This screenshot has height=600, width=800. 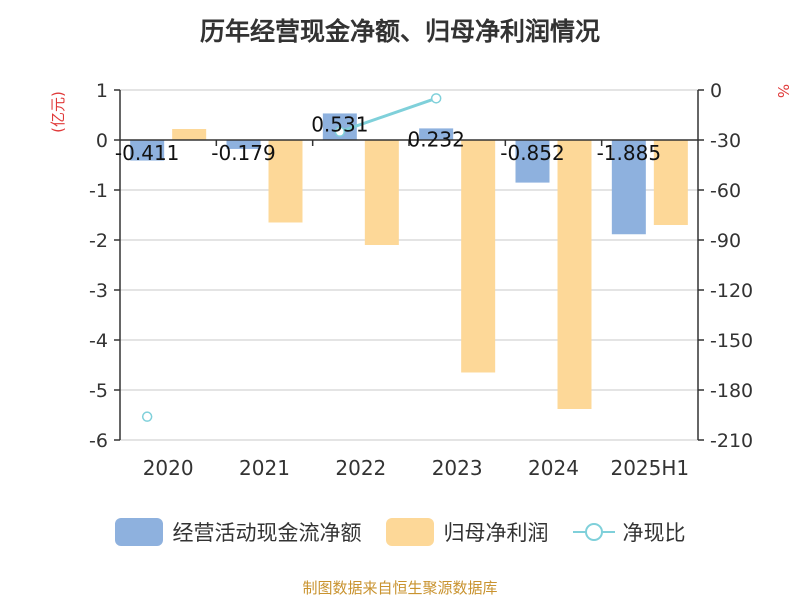 What do you see at coordinates (168, 468) in the screenshot?
I see `x-tick-label: 2020` at bounding box center [168, 468].